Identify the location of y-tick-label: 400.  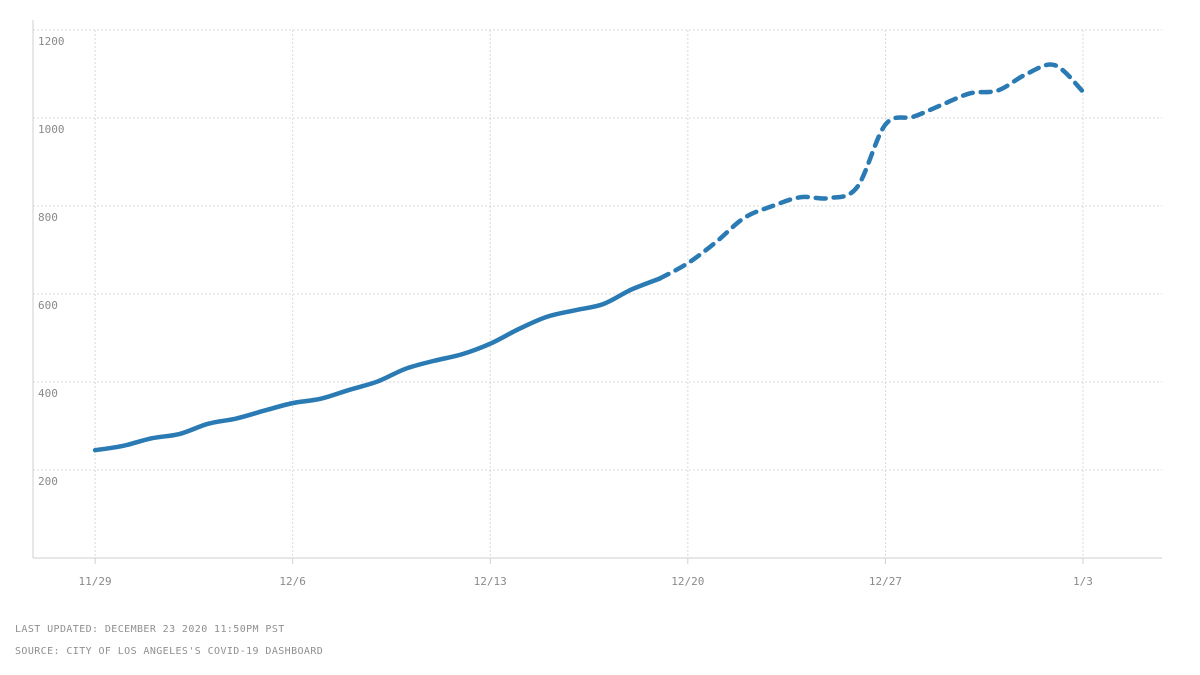
(48, 393).